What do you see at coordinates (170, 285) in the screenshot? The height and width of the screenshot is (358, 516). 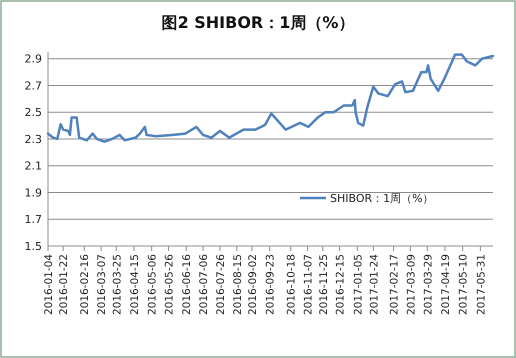 I see `x-tick-label: 2016-05-26` at bounding box center [170, 285].